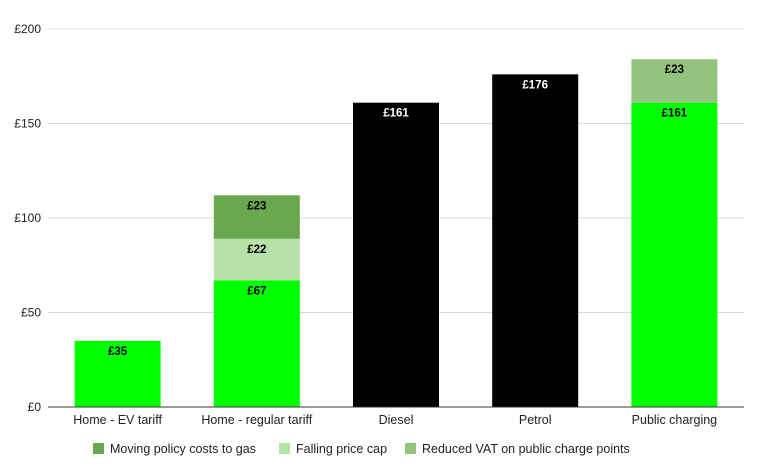 Image resolution: width=759 pixels, height=466 pixels. I want to click on y-tick-label: £150, so click(27, 124).